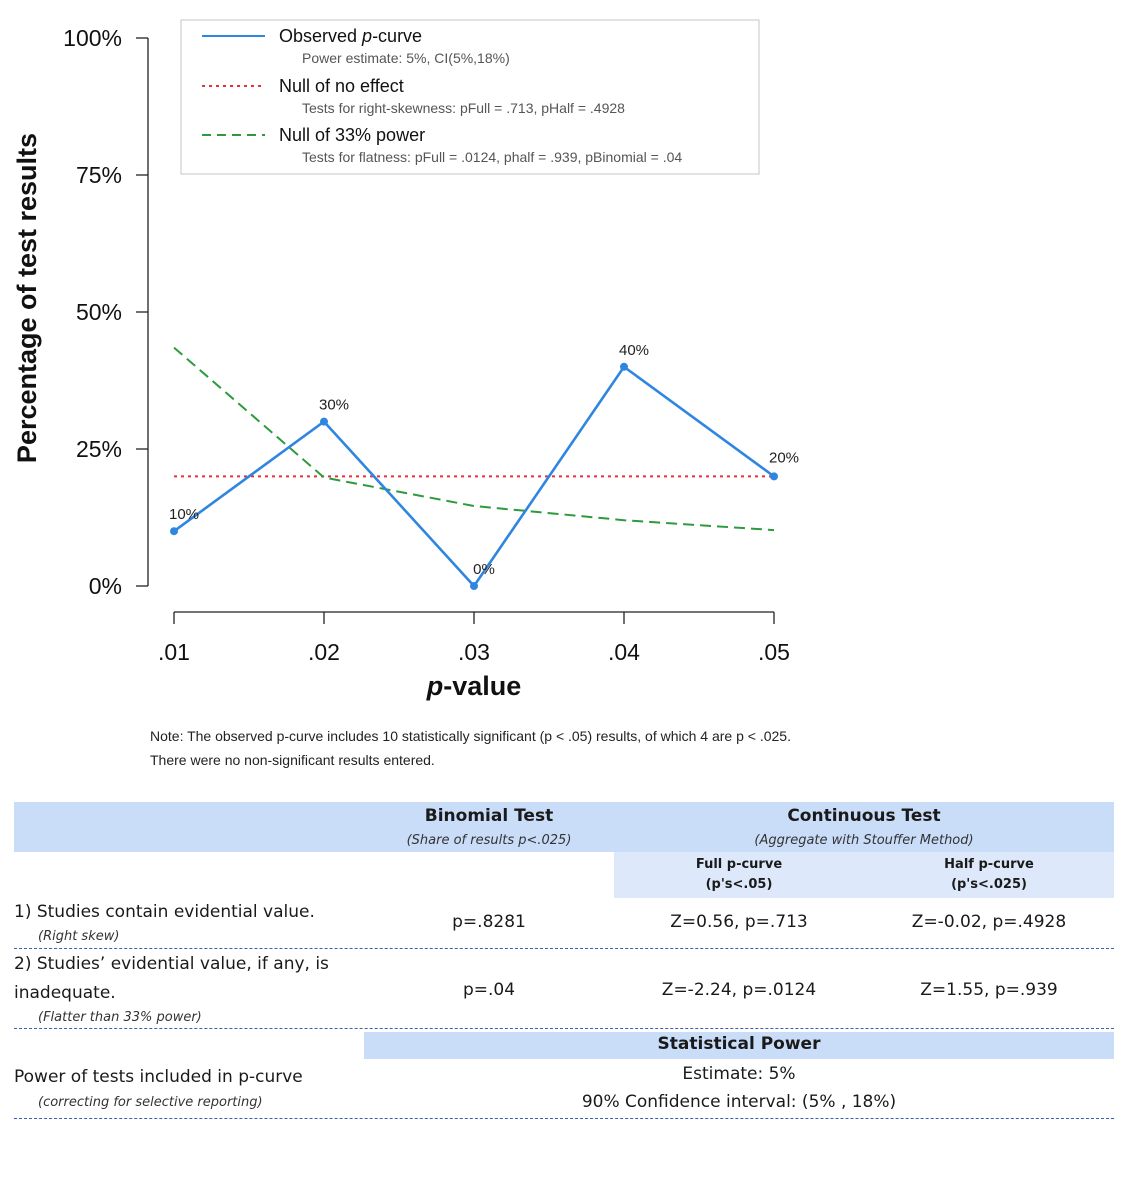 This screenshot has width=1134, height=1184. Describe the element at coordinates (27, 298) in the screenshot. I see `y-axis-title: Percentage of test results` at that location.